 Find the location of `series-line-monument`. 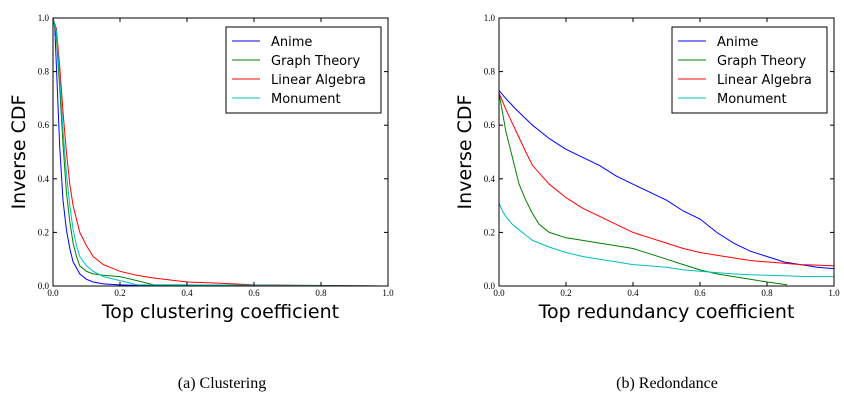

series-line-monument is located at coordinates (666, 240).